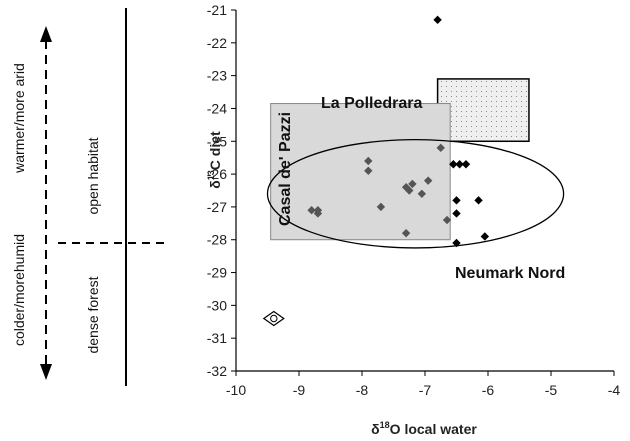  I want to click on y-tick-label: -28, so click(217, 240).